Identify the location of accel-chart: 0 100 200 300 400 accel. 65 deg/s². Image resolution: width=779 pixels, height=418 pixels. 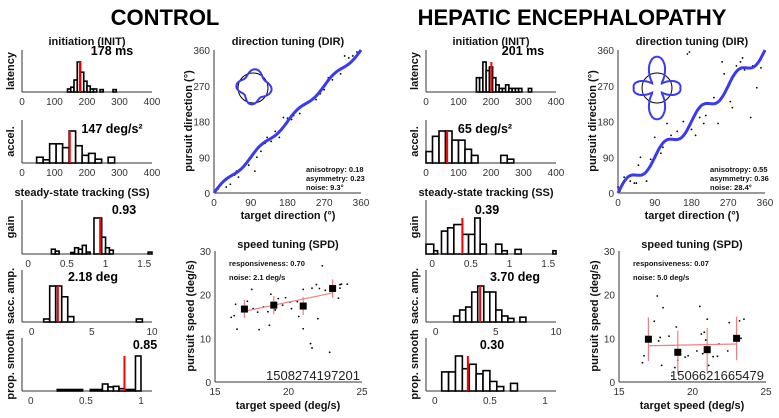
(487, 149).